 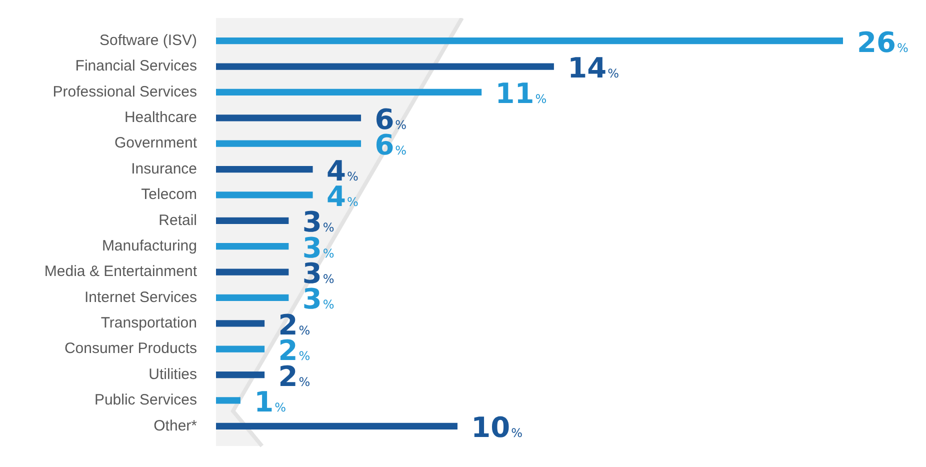 What do you see at coordinates (169, 195) in the screenshot?
I see `y-tick-label: Telecom` at bounding box center [169, 195].